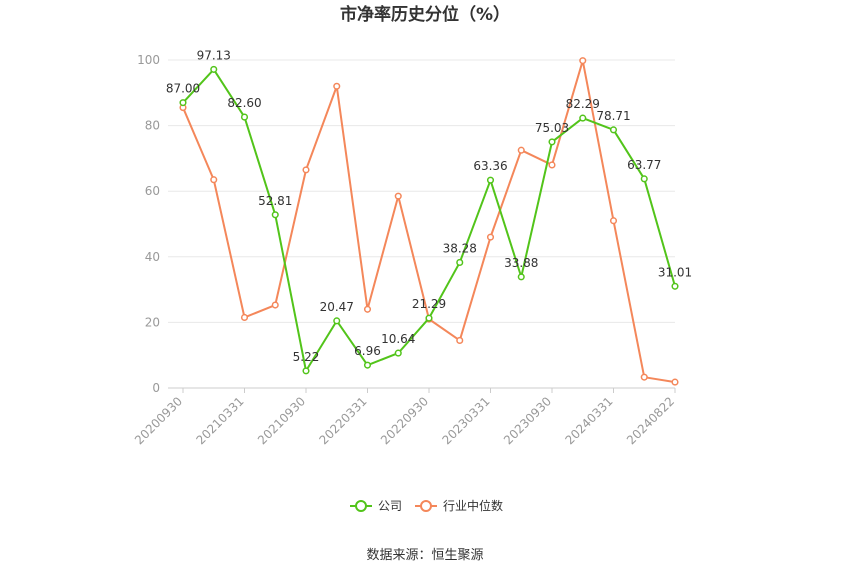  What do you see at coordinates (152, 257) in the screenshot?
I see `y-tick-label: 40` at bounding box center [152, 257].